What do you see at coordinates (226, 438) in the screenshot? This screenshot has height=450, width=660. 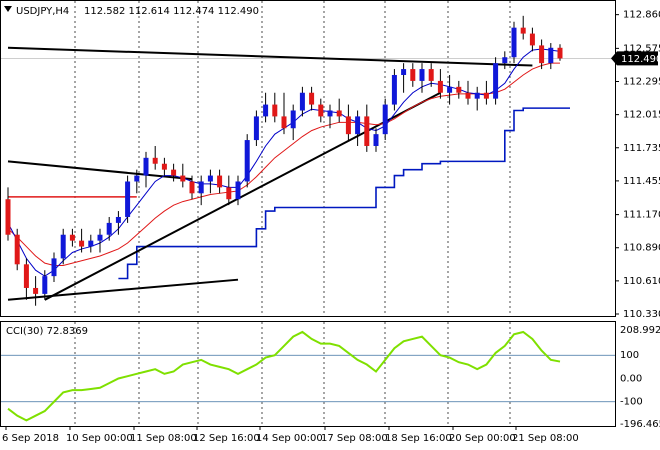 I see `time-label: 12 Sep 16:00` at bounding box center [226, 438].